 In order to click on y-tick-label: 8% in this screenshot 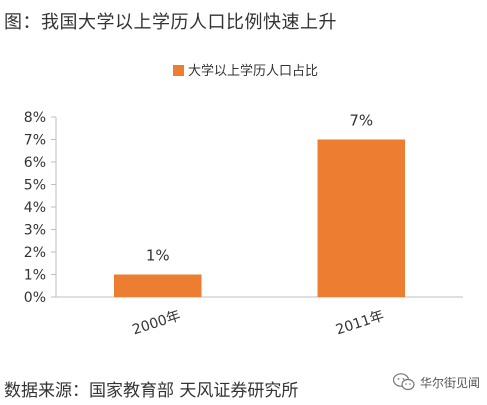, I will do `click(35, 118)`.